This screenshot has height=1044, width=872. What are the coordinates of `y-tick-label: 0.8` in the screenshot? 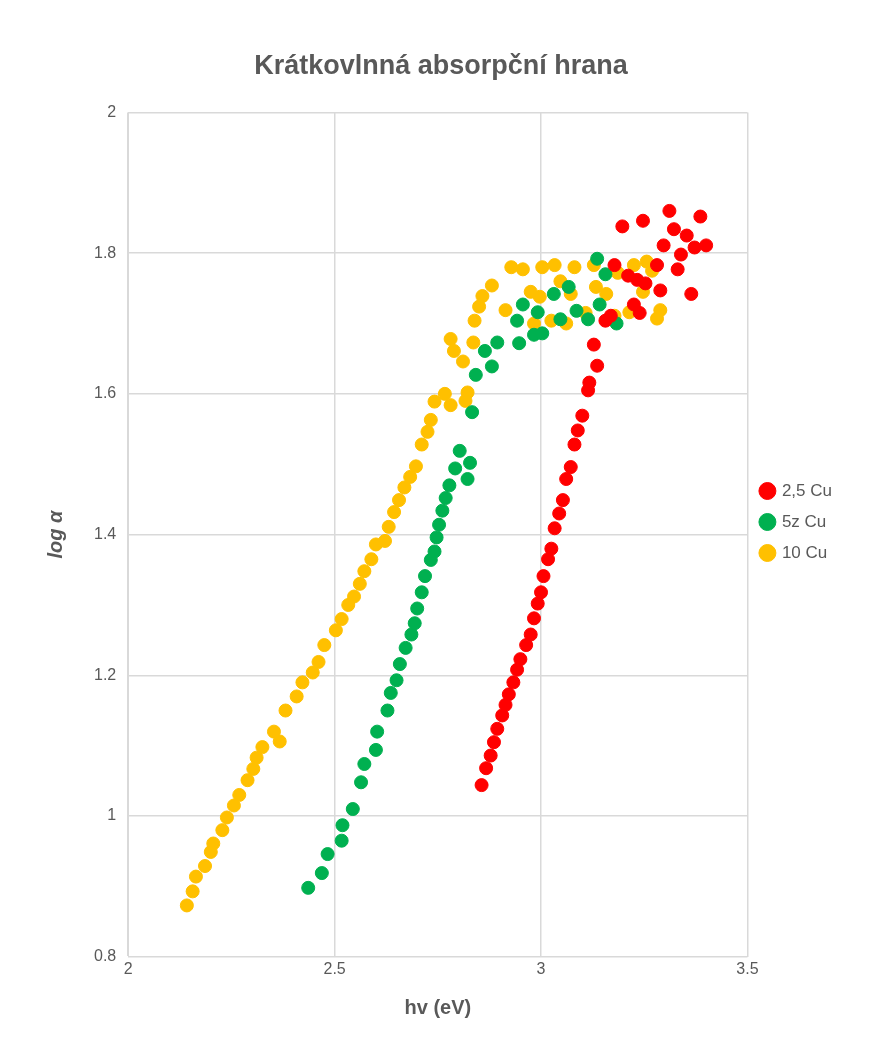 It's located at (105, 956).